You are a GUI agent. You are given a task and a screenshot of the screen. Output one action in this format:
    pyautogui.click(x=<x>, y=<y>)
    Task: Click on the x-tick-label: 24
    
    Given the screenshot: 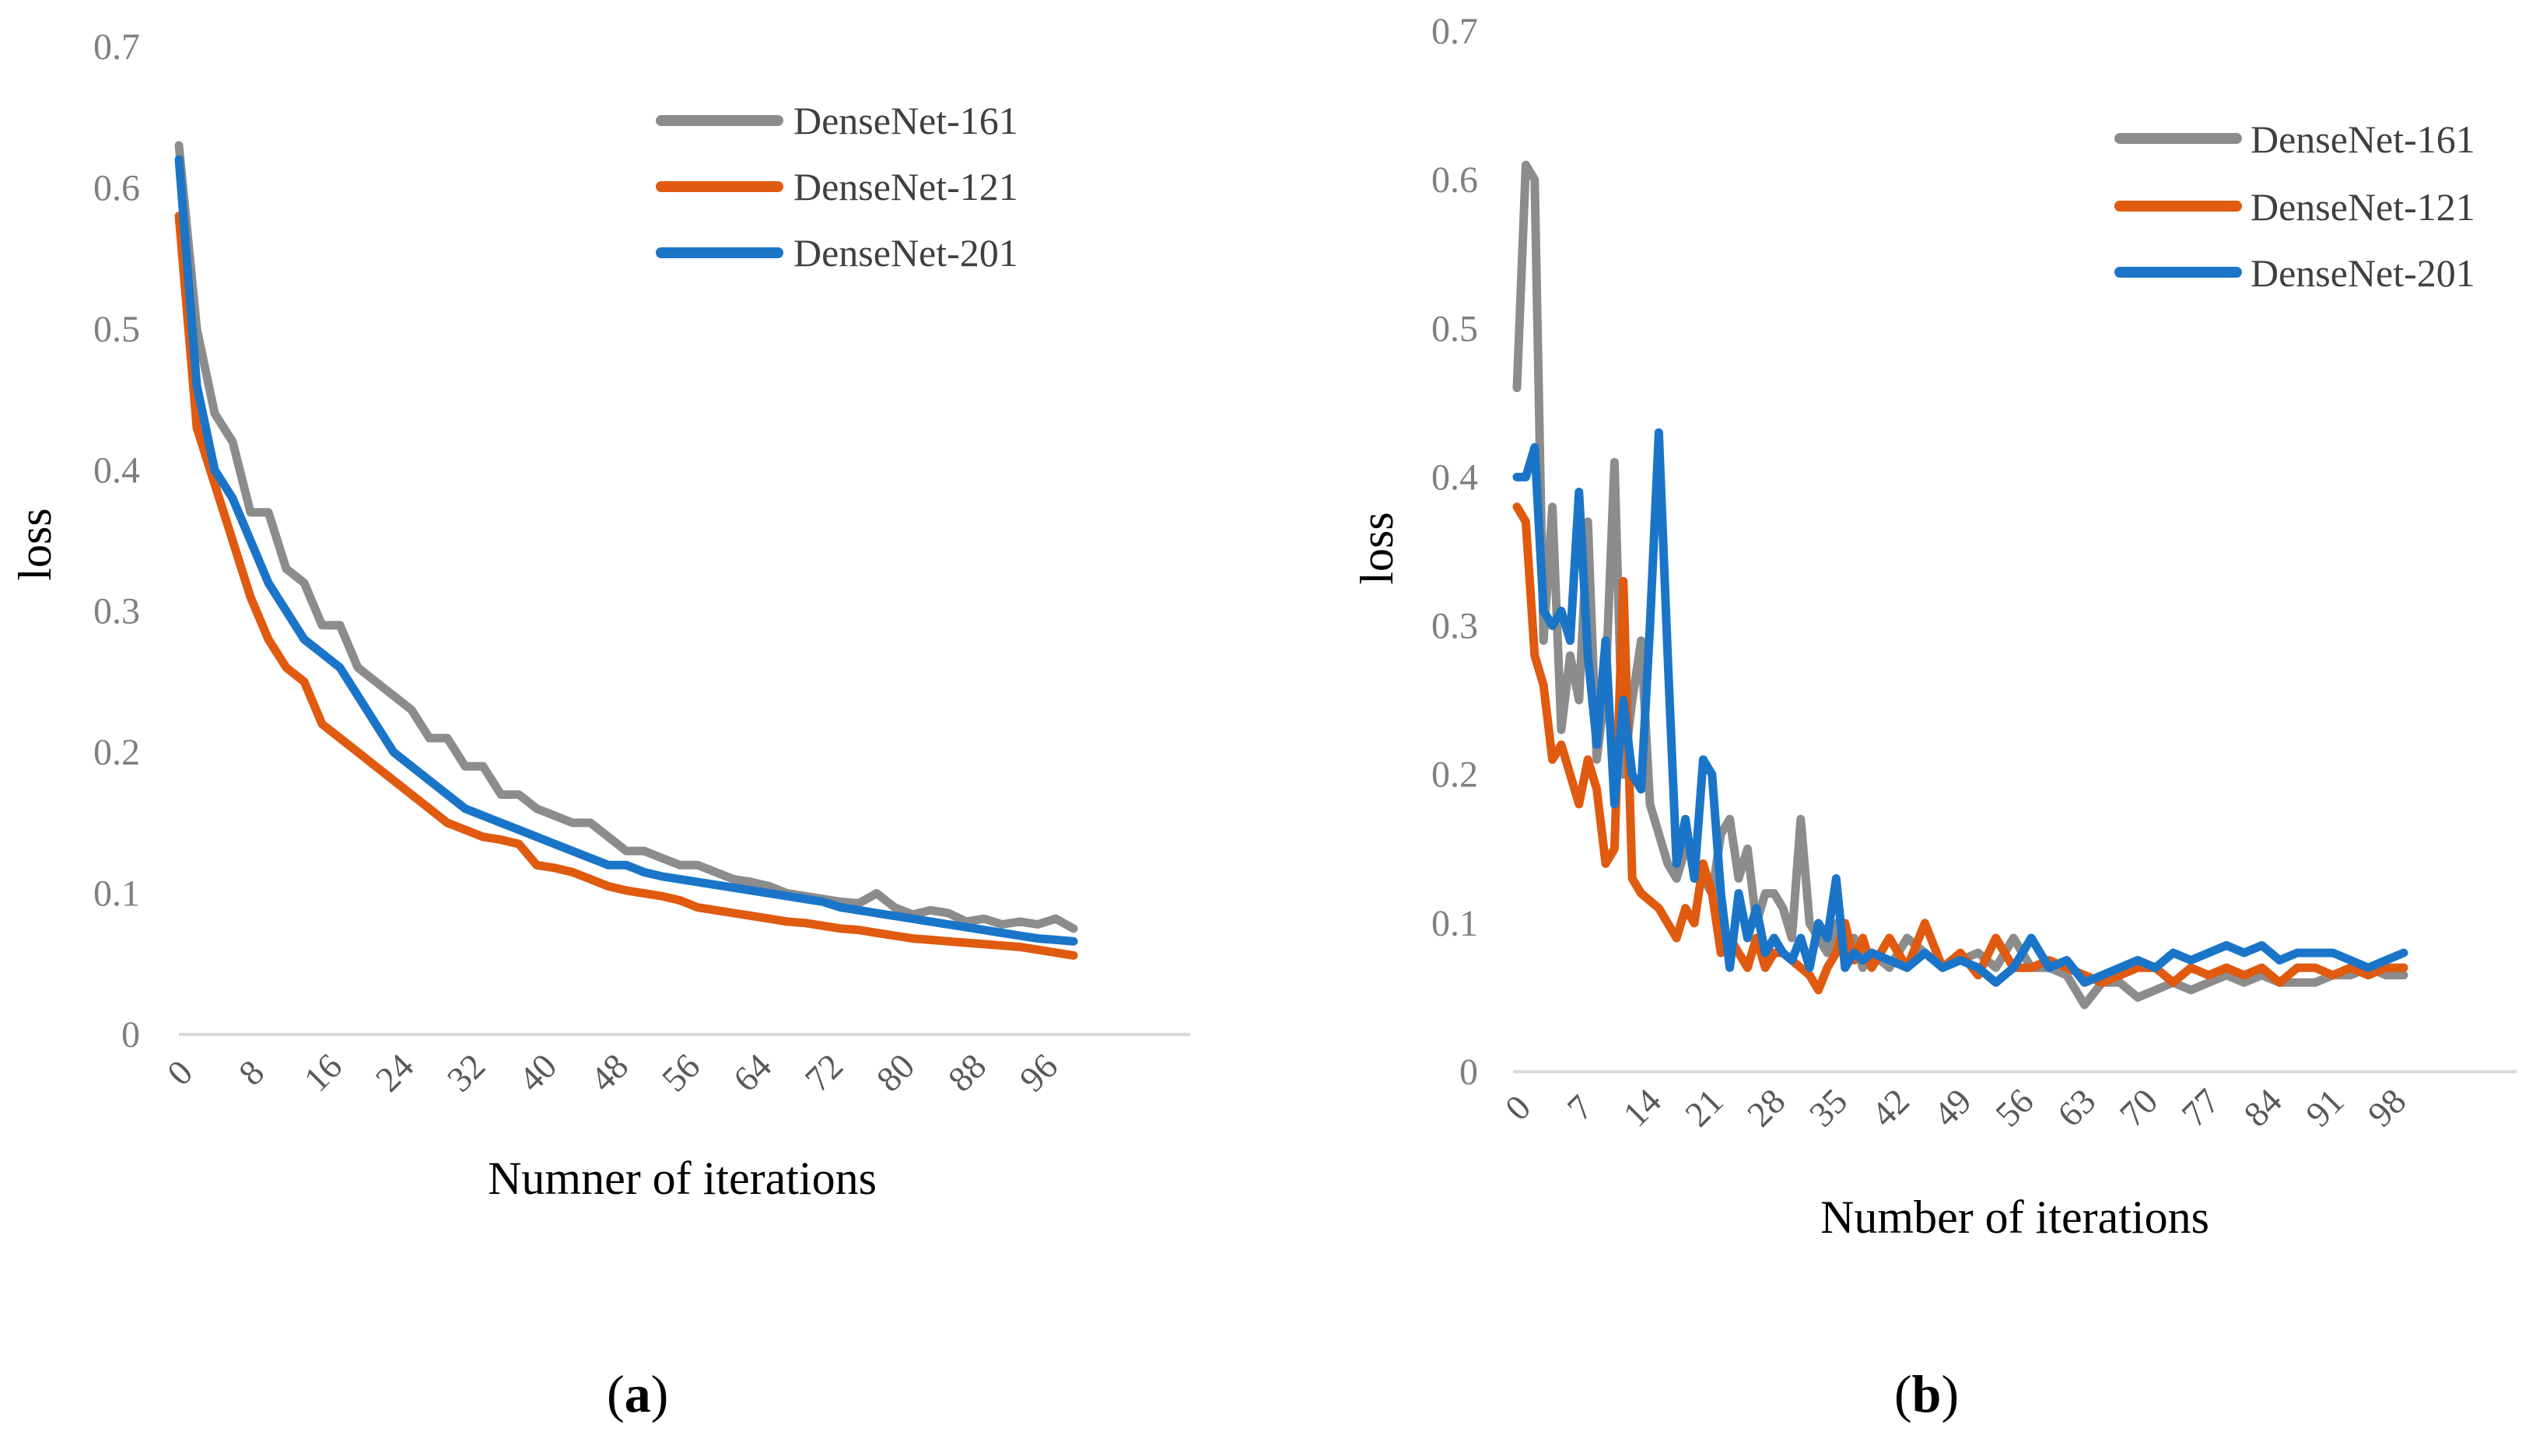 What is the action you would take?
    pyautogui.click(x=395, y=1073)
    